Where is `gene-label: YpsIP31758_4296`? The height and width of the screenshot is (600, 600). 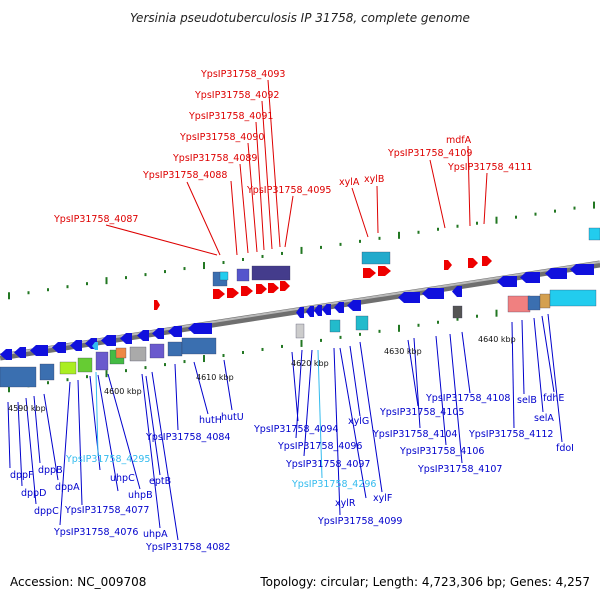 gene-label: YpsIP31758_4296 is located at coordinates (333, 484).